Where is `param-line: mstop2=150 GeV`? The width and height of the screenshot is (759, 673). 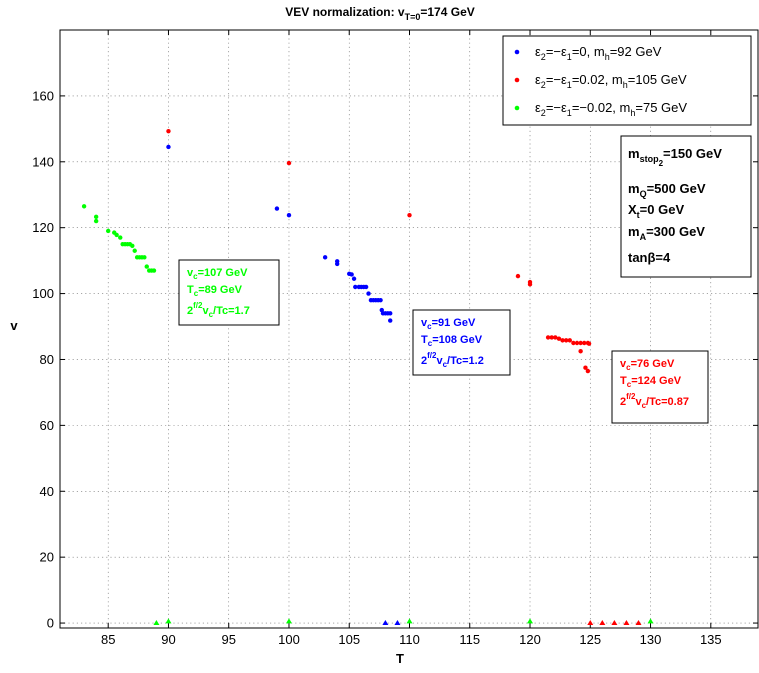
param-line: mstop2=150 GeV is located at coordinates (675, 157).